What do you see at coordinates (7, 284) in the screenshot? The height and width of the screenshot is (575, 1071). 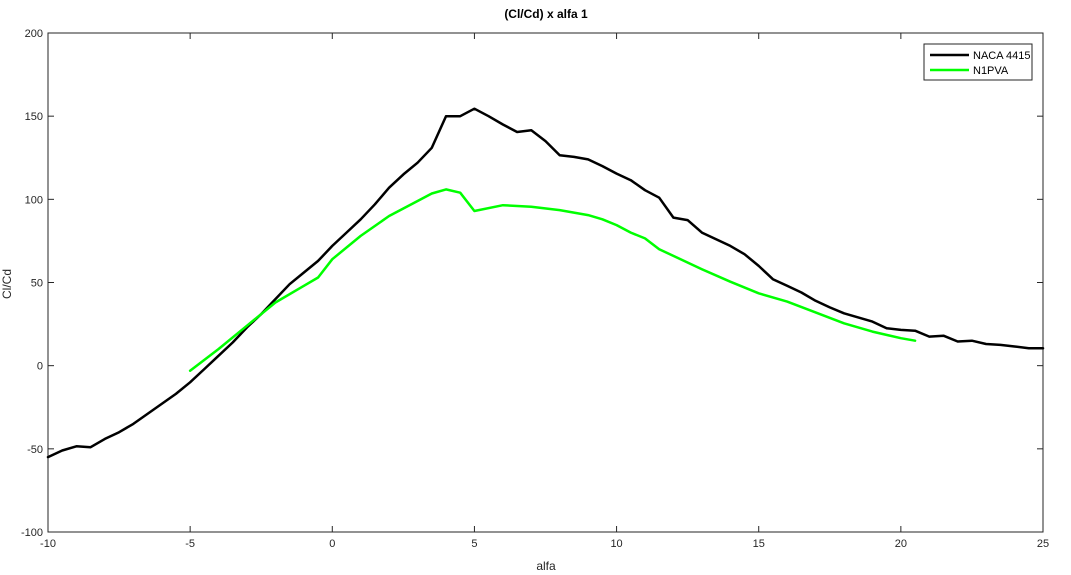 I see `y-axis-label: Cl/Cd` at bounding box center [7, 284].